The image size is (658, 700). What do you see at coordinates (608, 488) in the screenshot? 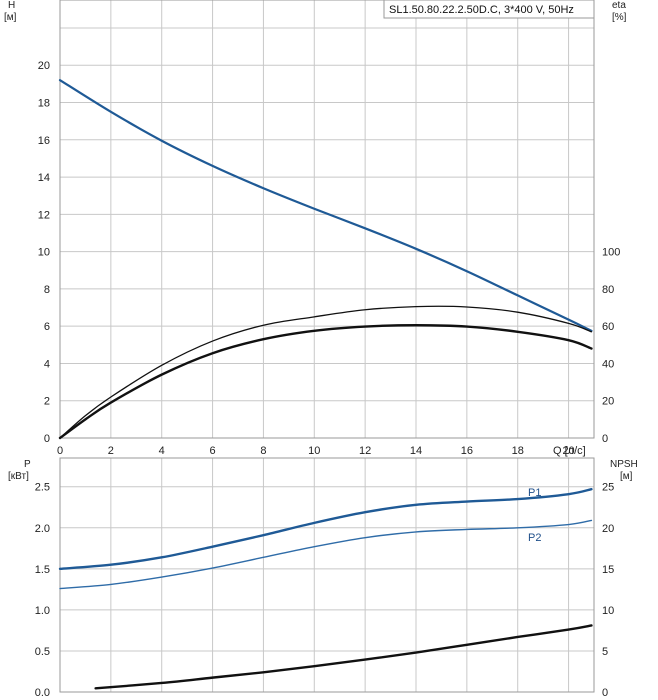
I see `y-right-tick-label: 25` at bounding box center [608, 488].